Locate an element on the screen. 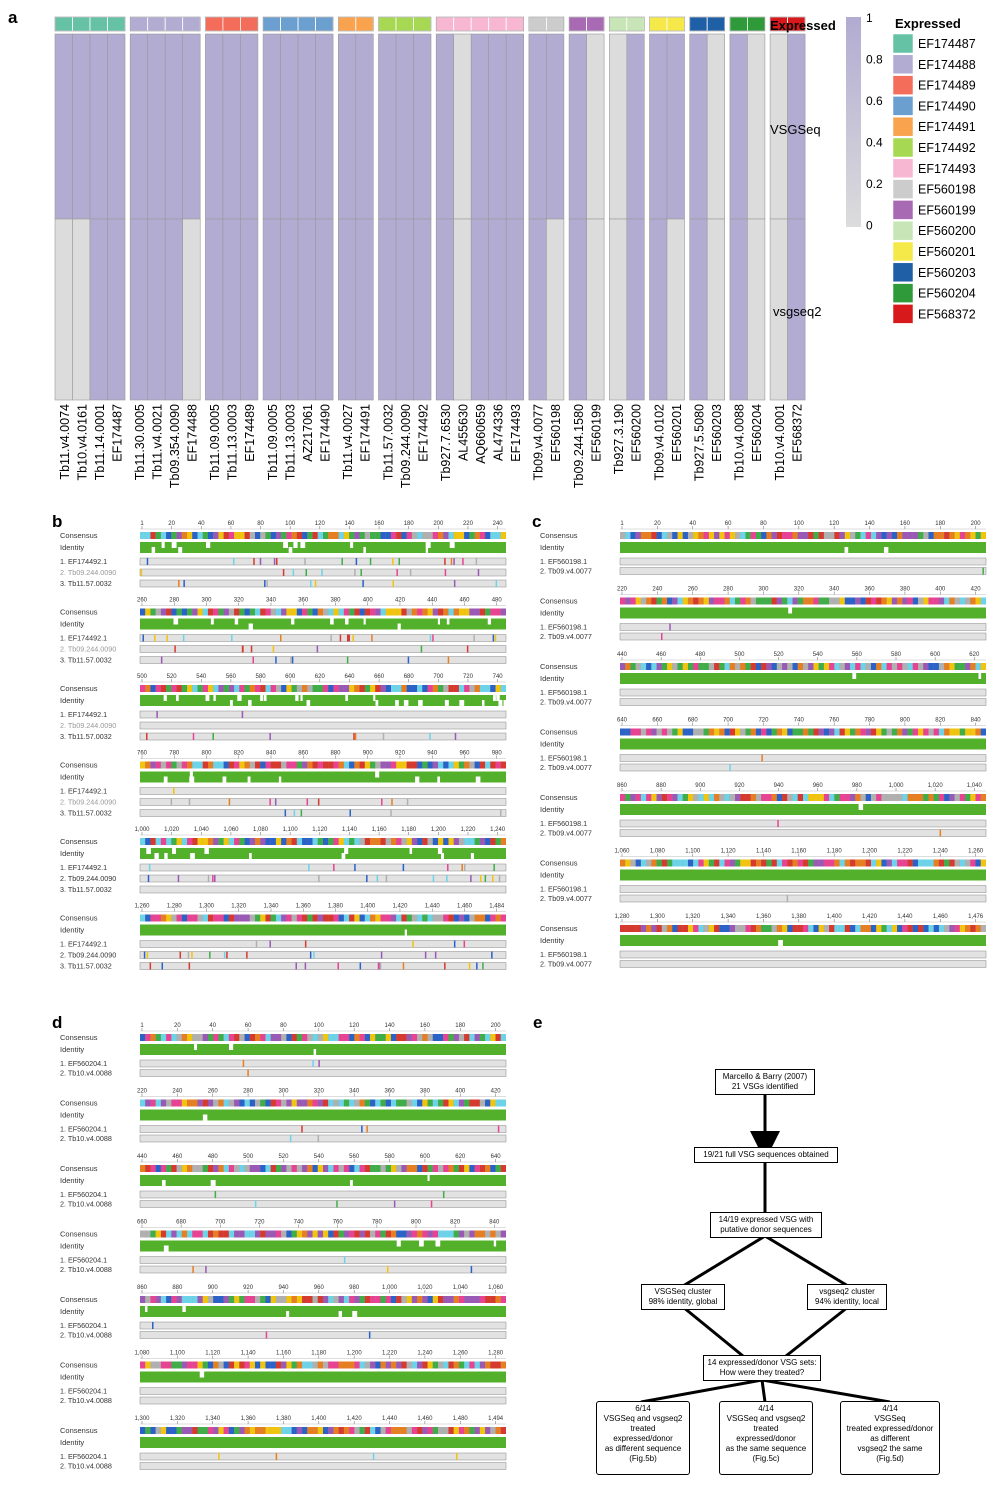  legend-swatch is located at coordinates (903, 64).